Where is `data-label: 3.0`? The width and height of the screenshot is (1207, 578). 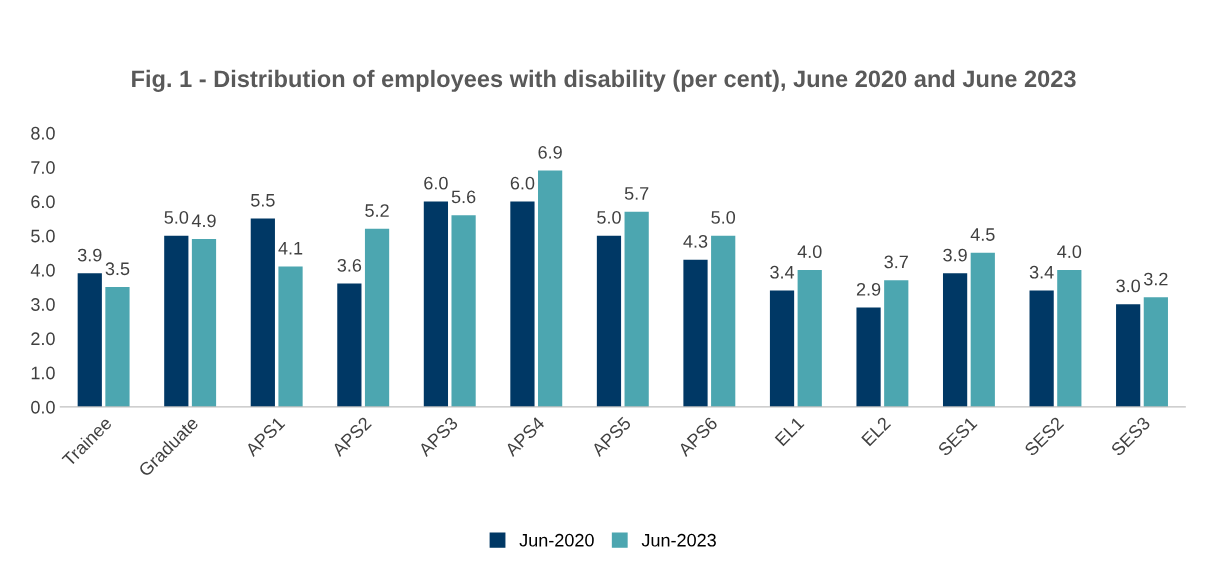 data-label: 3.0 is located at coordinates (1128, 286).